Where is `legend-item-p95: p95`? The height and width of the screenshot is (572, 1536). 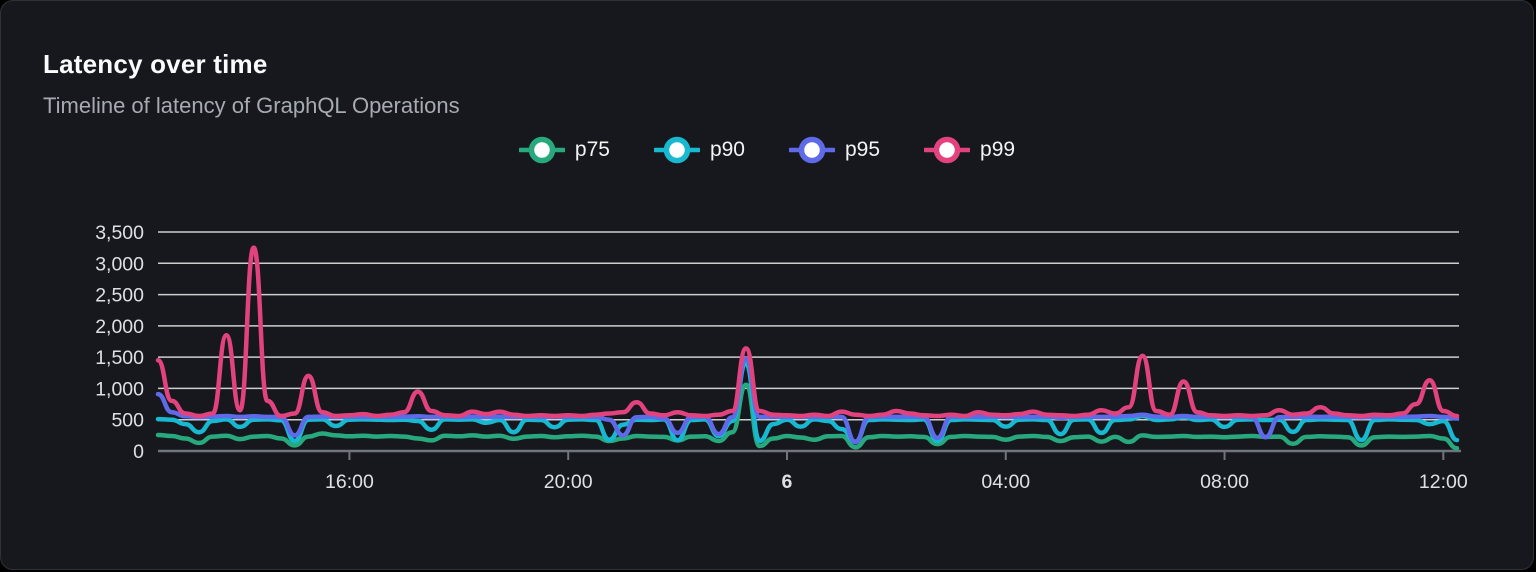
legend-item-p95: p95 is located at coordinates (834, 150).